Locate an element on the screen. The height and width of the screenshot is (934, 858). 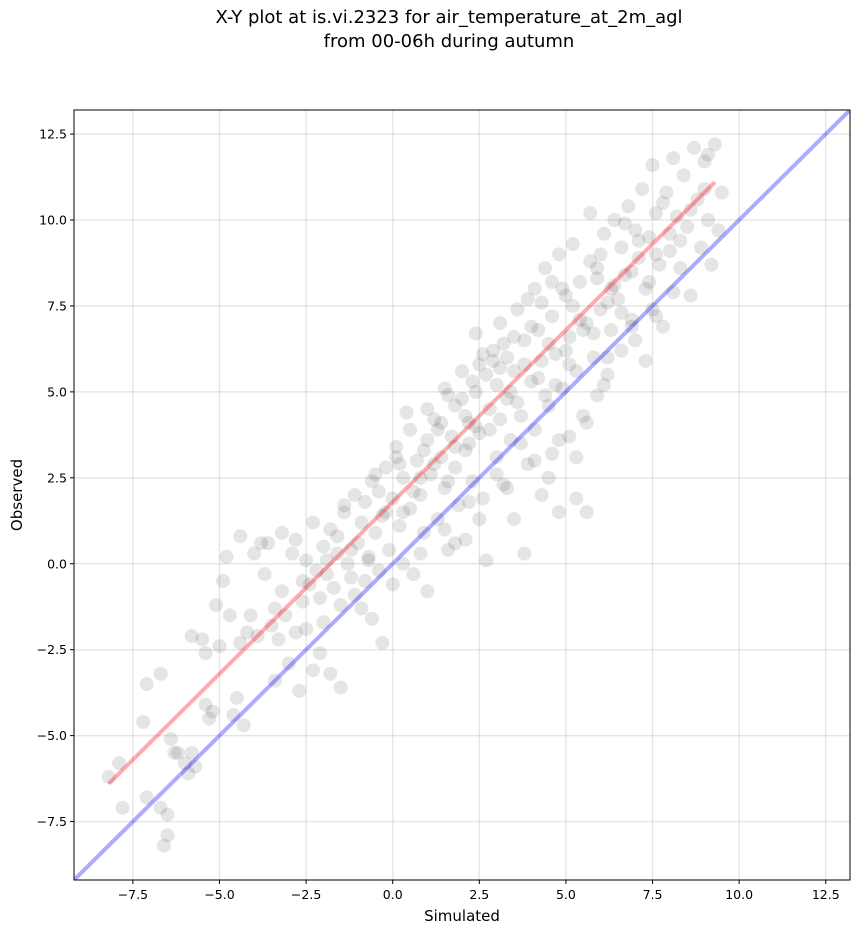
x-axis-title: Simulated is located at coordinates (462, 916).